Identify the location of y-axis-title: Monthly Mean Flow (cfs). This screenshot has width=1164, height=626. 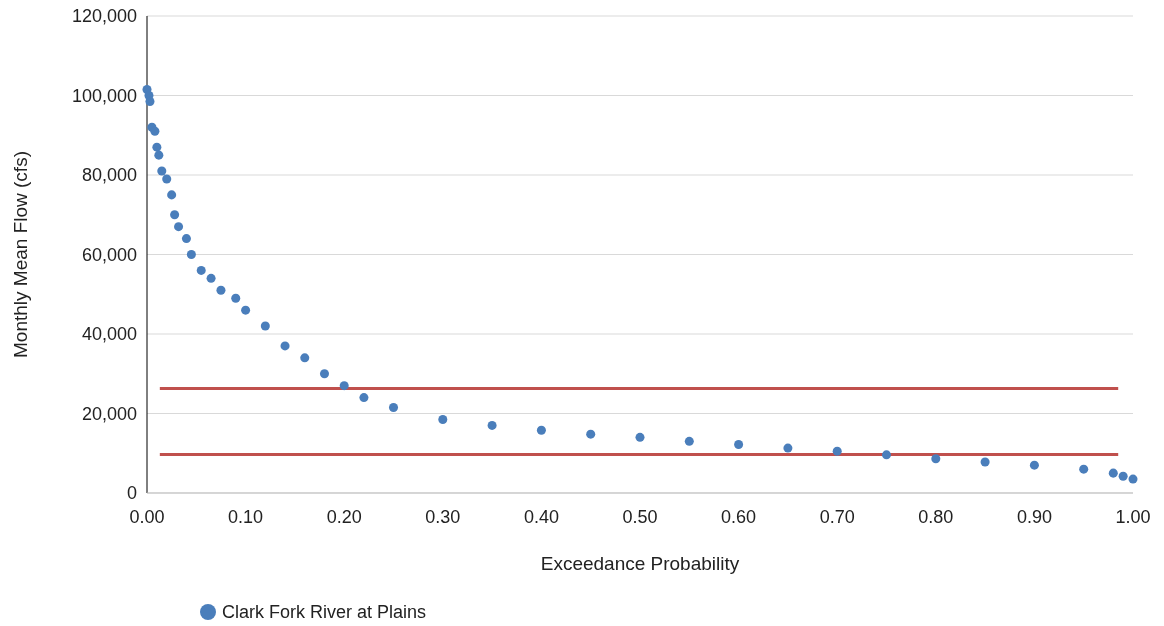
(20, 254).